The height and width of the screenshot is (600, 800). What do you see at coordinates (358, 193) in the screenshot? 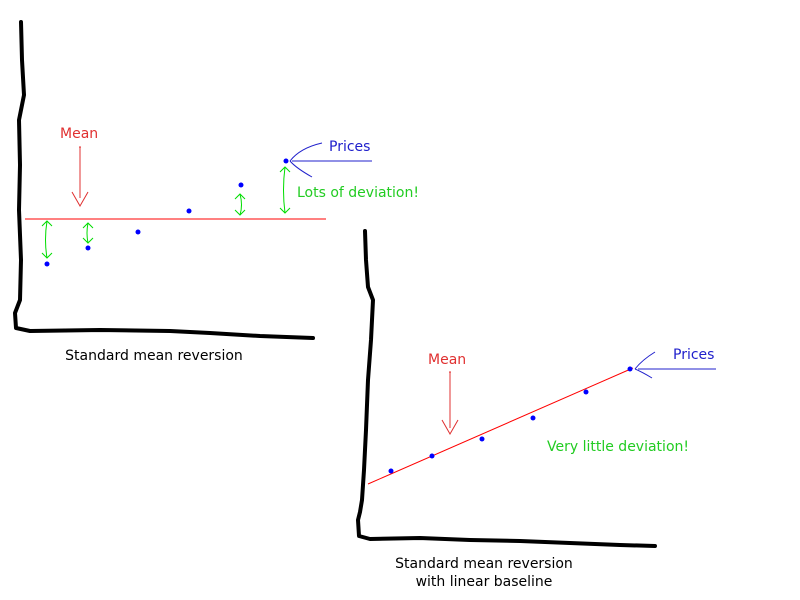
I see `left-deviation-label: Lots of deviation!` at bounding box center [358, 193].